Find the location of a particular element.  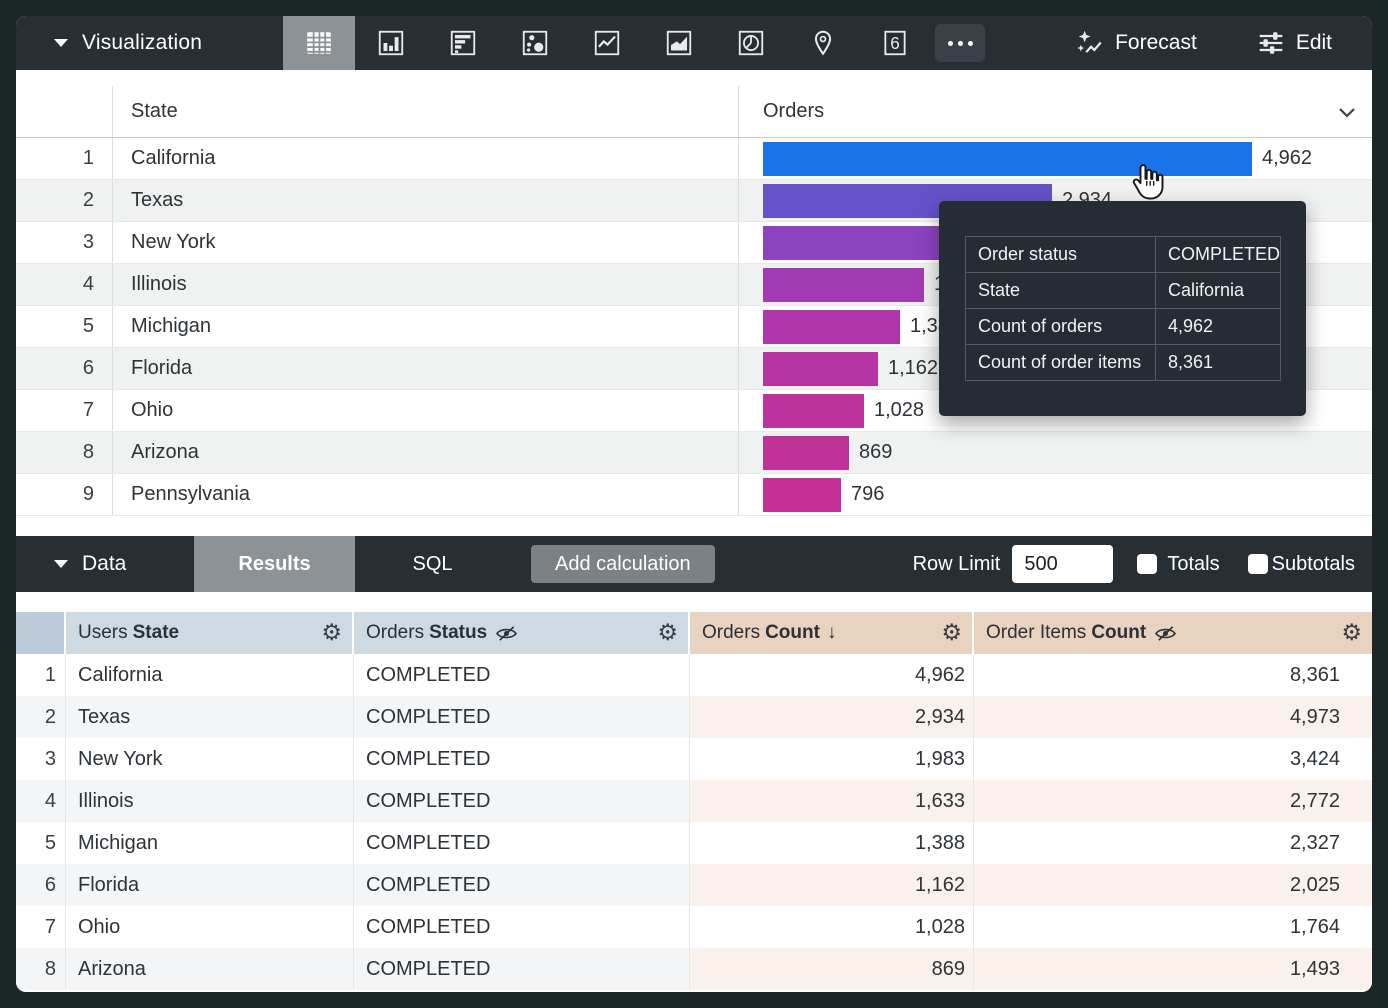

data-header-orders-count: Orders Count ↓ ⚙ is located at coordinates (832, 633).